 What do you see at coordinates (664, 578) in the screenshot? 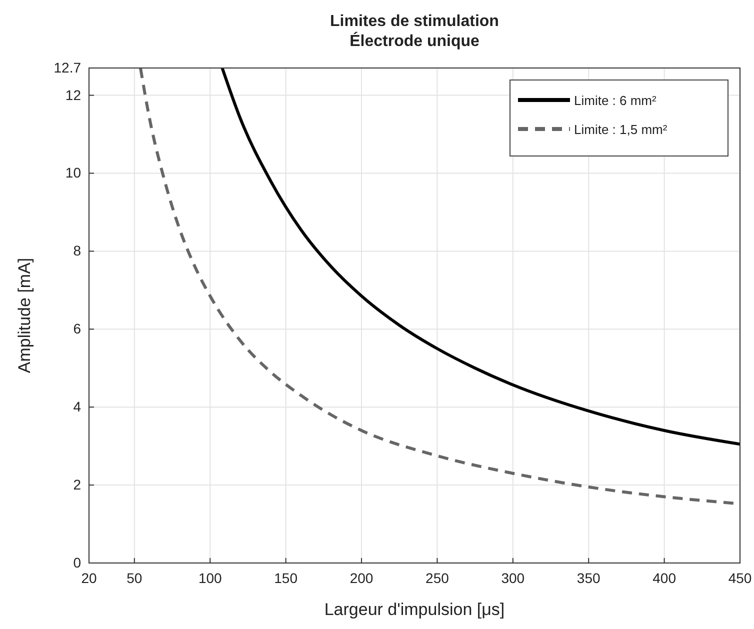
I see `x-tick-label: 400` at bounding box center [664, 578].